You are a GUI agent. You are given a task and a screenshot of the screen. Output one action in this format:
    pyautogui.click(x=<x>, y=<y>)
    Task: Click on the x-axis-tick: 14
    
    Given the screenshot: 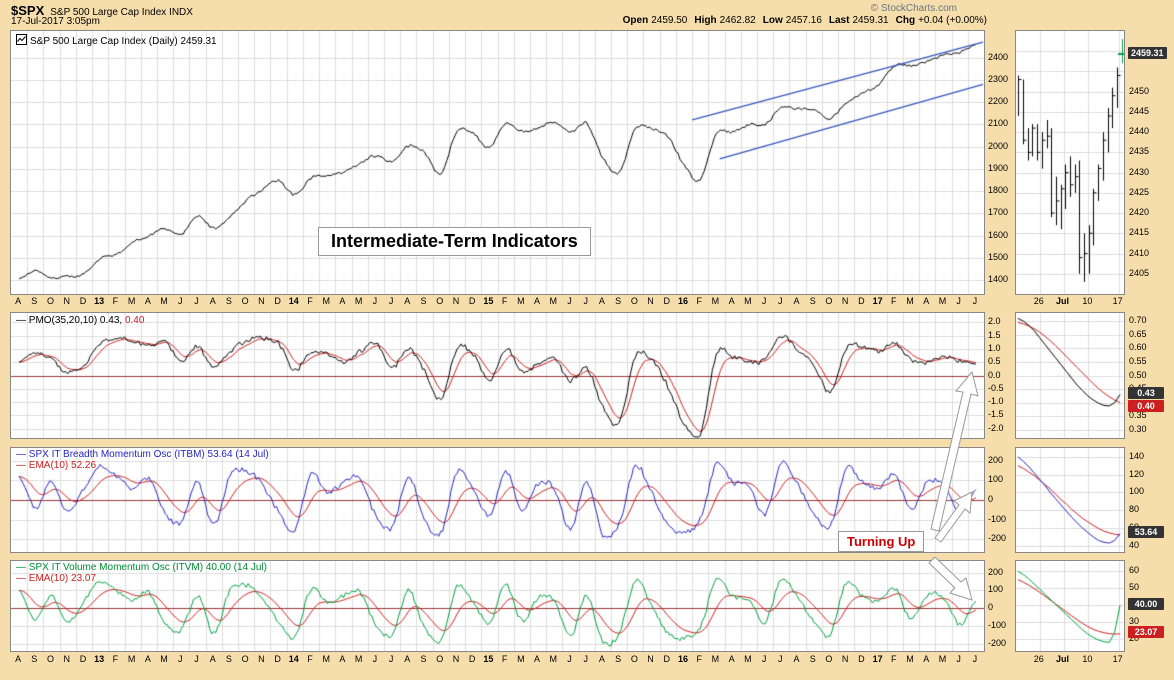 What is the action you would take?
    pyautogui.click(x=293, y=301)
    